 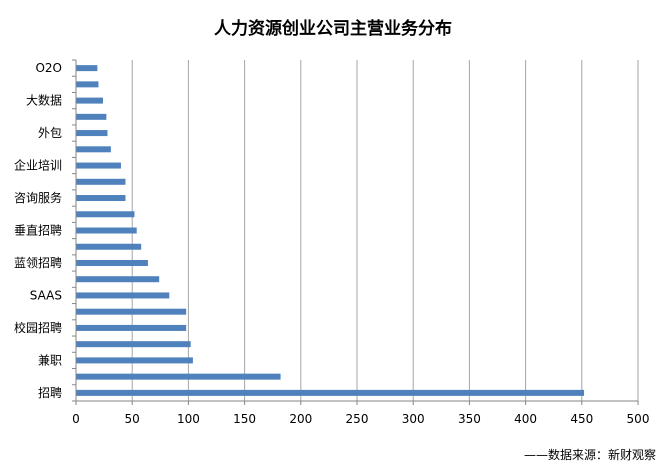 What do you see at coordinates (525, 419) in the screenshot?
I see `x-tick-label: 400` at bounding box center [525, 419].